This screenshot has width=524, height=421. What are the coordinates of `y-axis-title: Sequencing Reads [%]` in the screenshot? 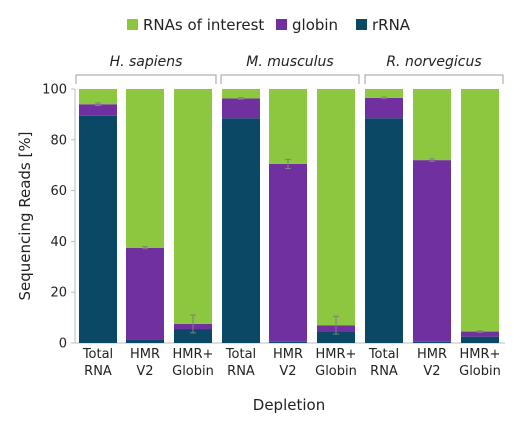 It's located at (25, 216).